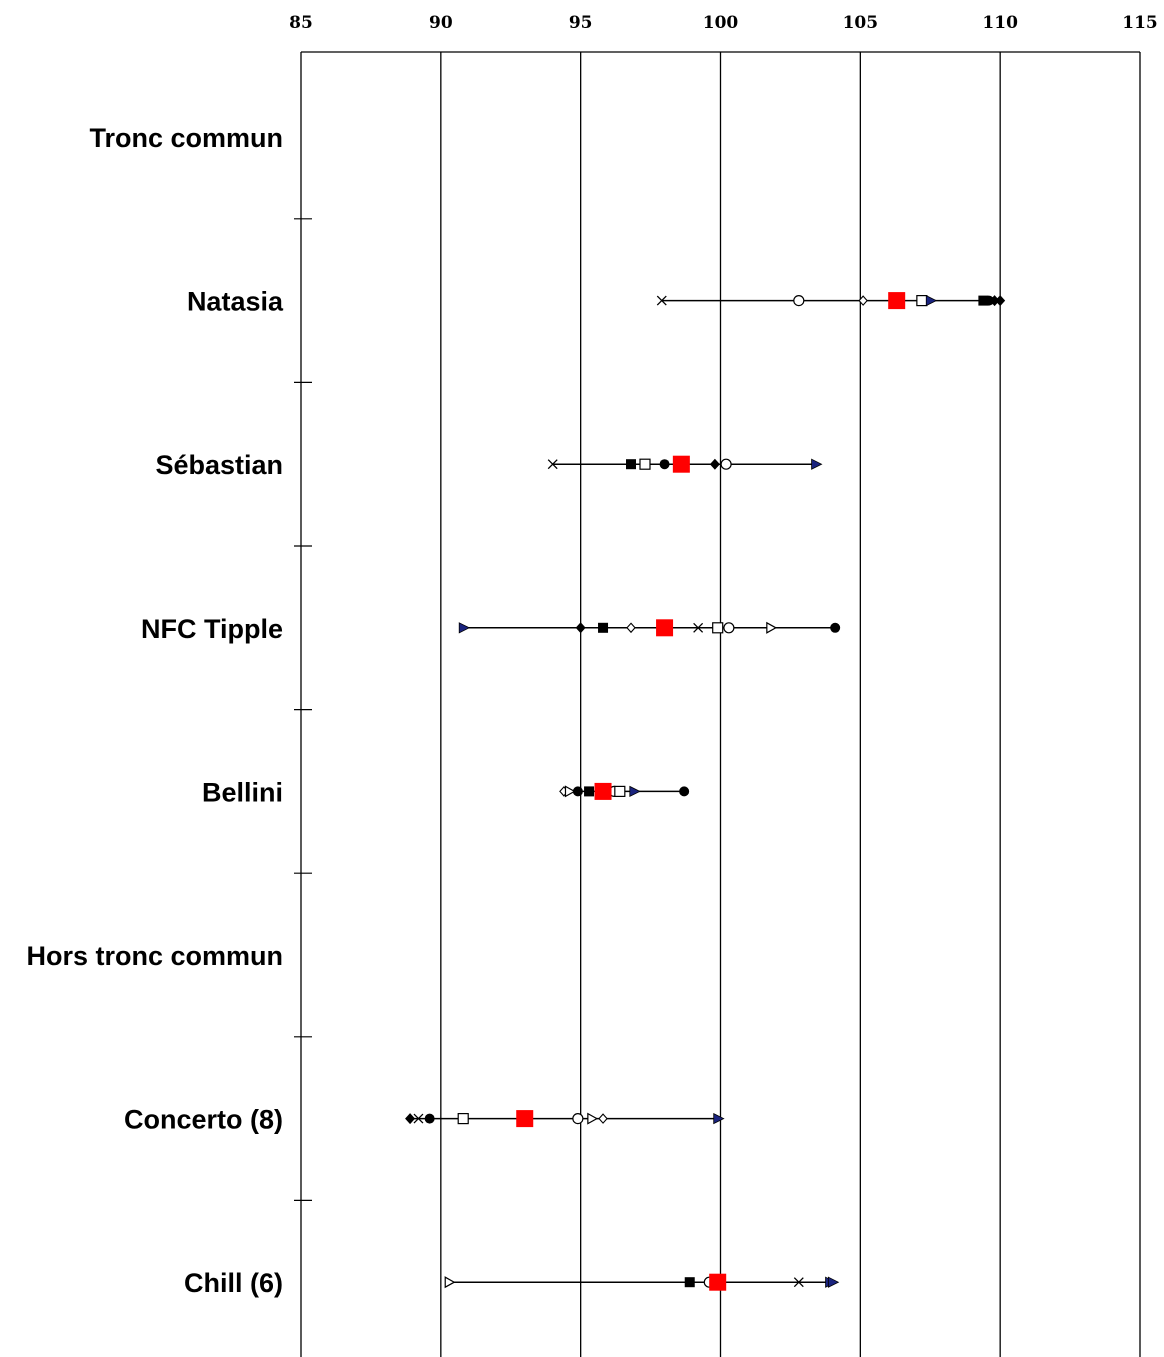  I want to click on row-group: Hors tronc commun, so click(154, 956).